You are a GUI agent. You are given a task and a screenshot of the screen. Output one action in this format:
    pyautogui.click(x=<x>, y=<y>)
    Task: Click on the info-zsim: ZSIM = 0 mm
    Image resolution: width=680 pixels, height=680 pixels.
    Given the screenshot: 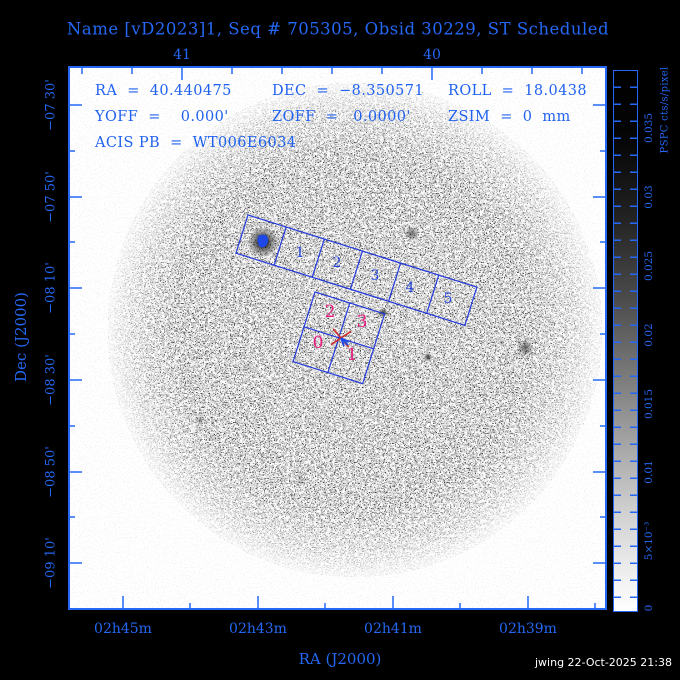 What is the action you would take?
    pyautogui.click(x=509, y=117)
    